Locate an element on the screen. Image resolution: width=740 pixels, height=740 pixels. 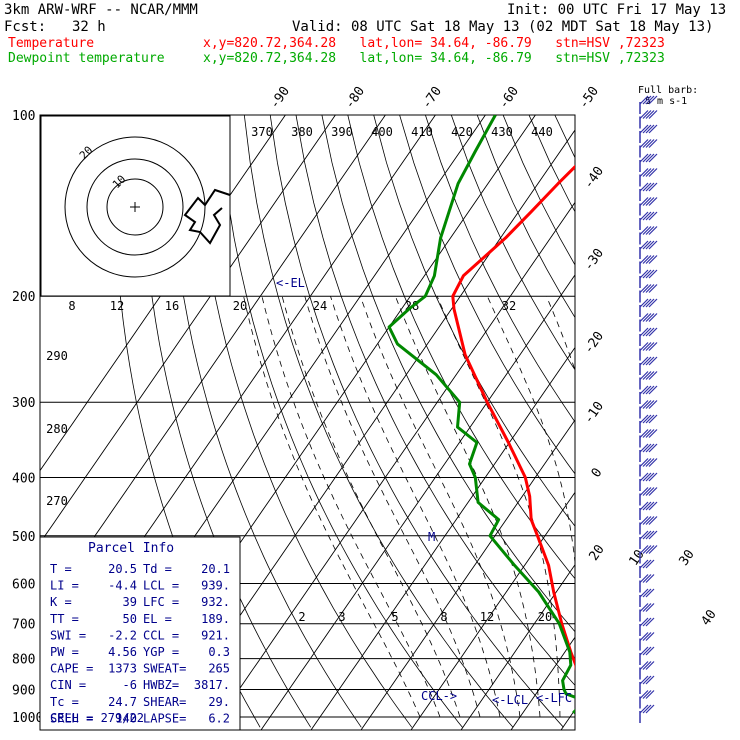
isotherm-label: 0 is located at coordinates (597, 472).